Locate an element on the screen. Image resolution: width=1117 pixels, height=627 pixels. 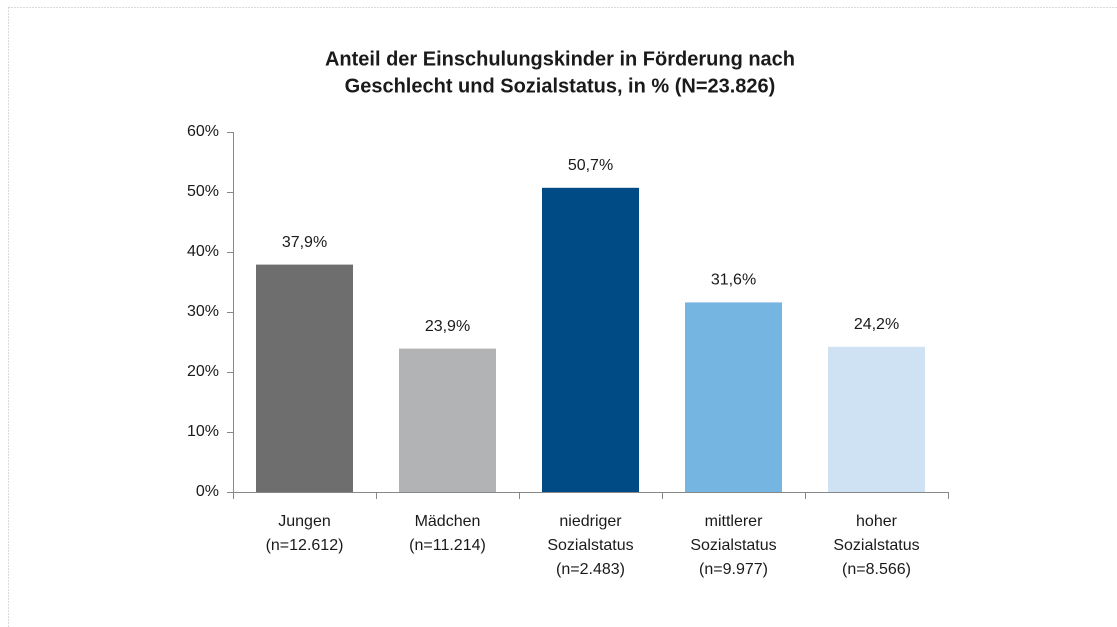
y-tick-label: 0% is located at coordinates (207, 491).